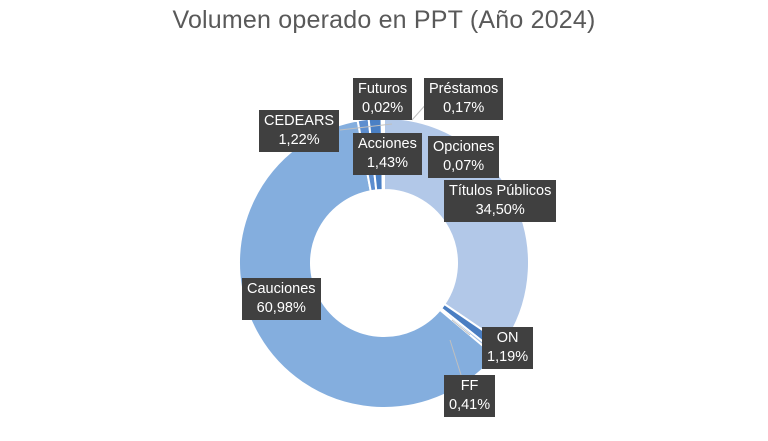 The image size is (768, 441). I want to click on label-name: Préstamos, so click(464, 89).